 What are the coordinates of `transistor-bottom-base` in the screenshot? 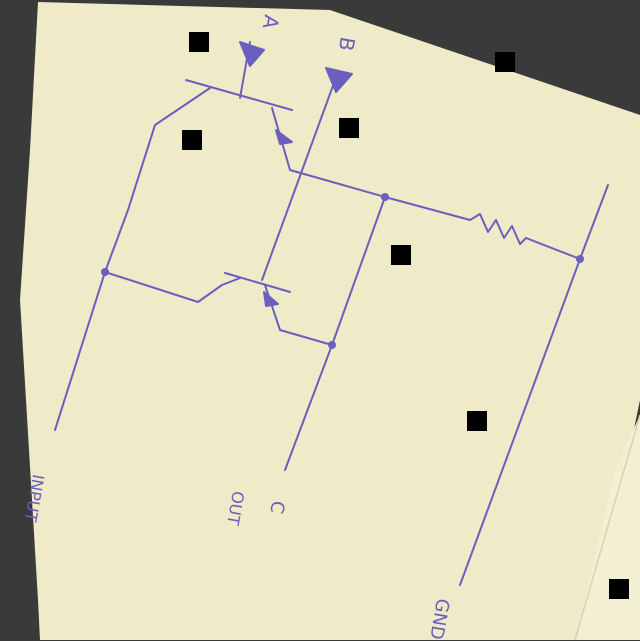 It's located at (257, 282).